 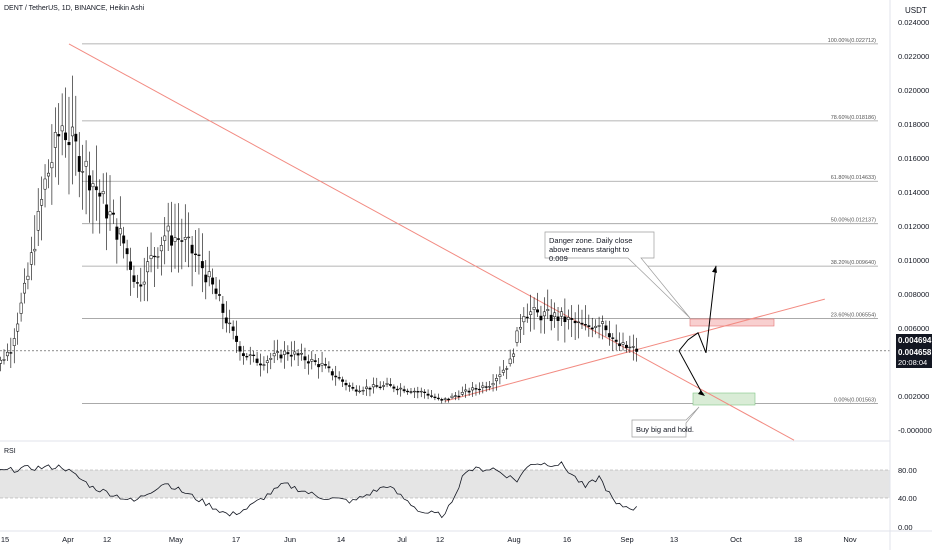 What do you see at coordinates (913, 260) in the screenshot?
I see `price-tick-label: 0.010000` at bounding box center [913, 260].